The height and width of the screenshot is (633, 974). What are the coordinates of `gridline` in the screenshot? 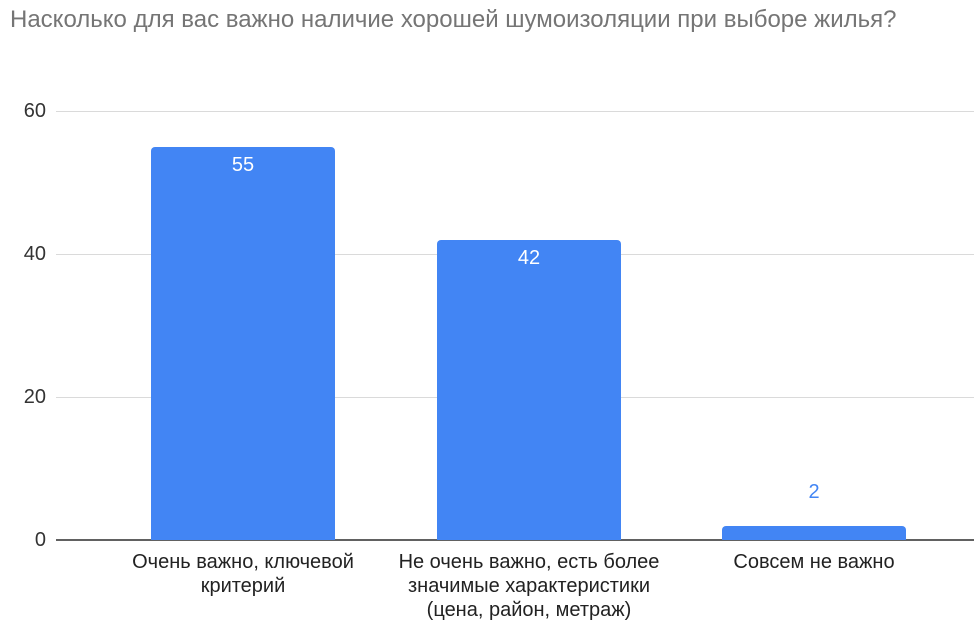 It's located at (515, 111).